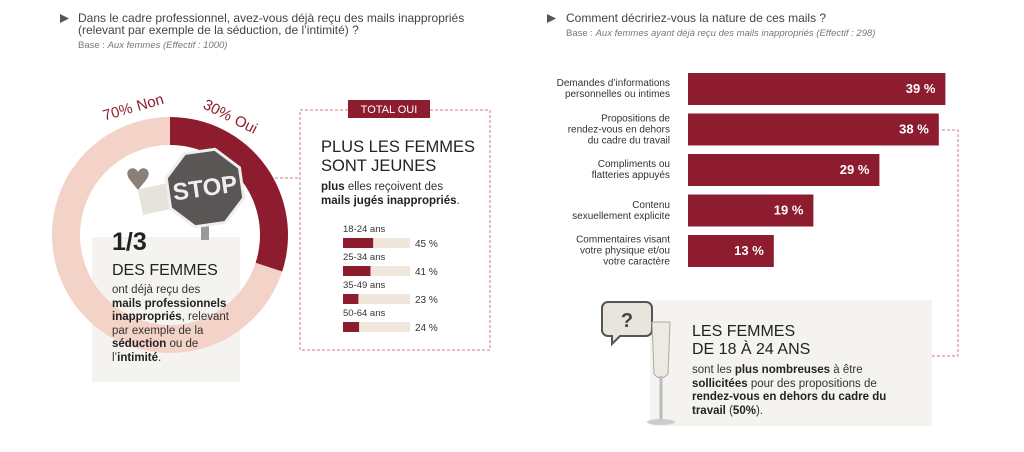 The height and width of the screenshot is (452, 1024). I want to click on category: Non, so click(150, 103).